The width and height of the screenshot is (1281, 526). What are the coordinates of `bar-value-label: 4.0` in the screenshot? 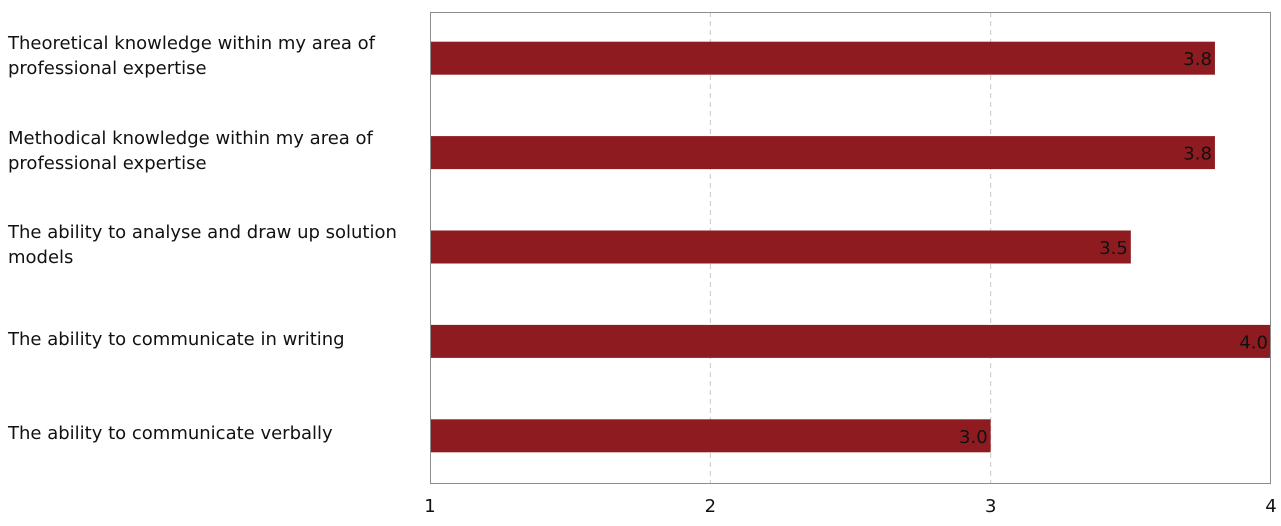 It's located at (1253, 342).